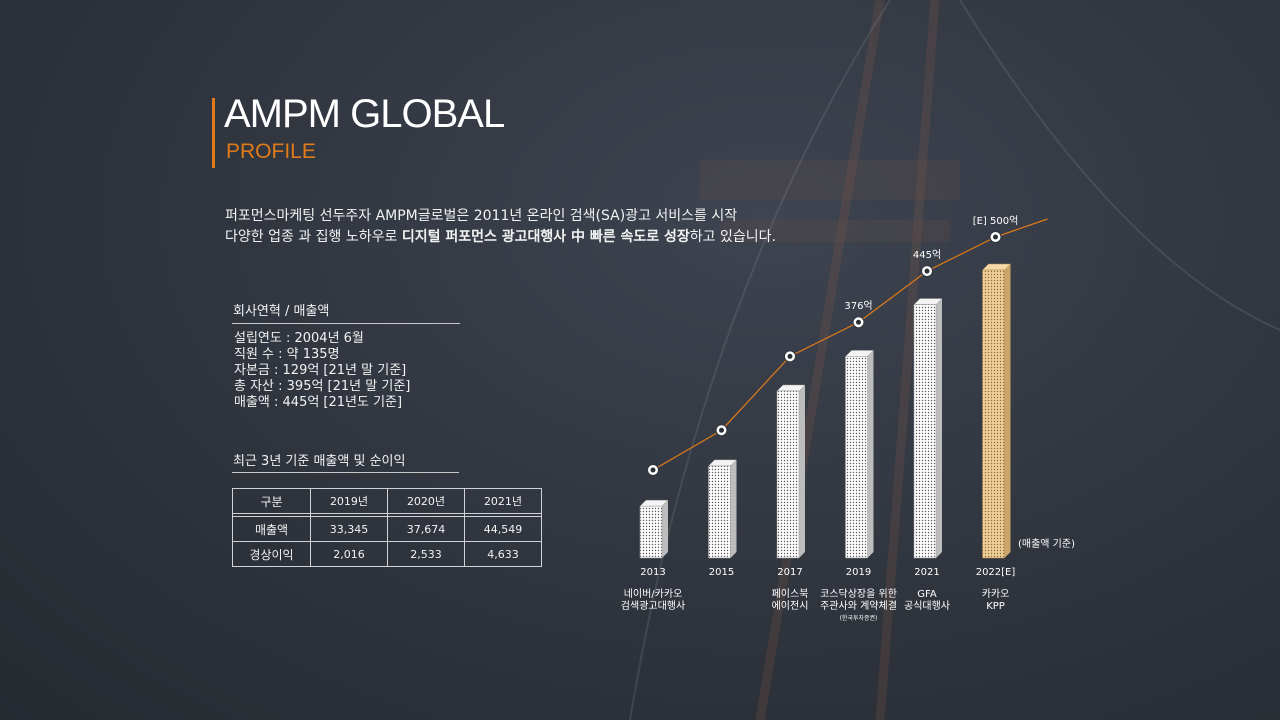  I want to click on chart-data-label: 376억, so click(858, 306).